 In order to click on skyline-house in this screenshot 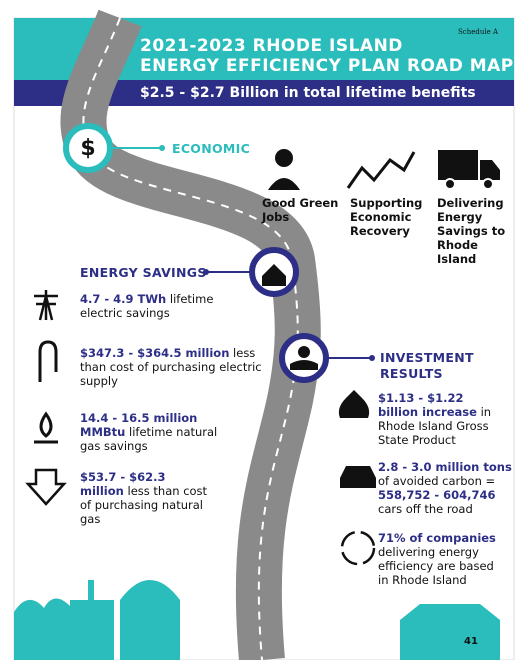, I will do `click(450, 632)`.